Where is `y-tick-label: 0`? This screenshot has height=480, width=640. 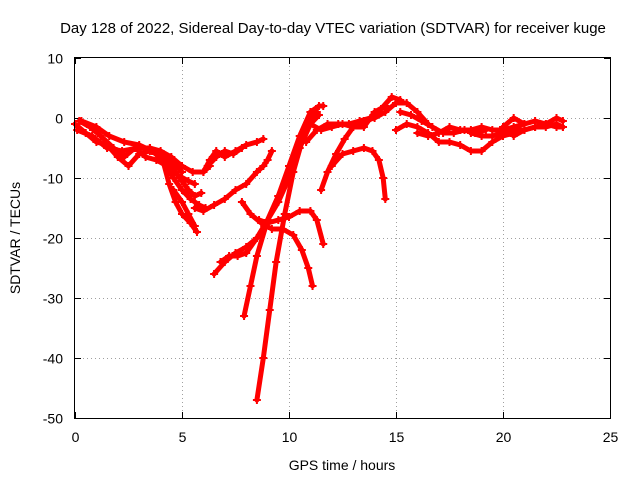
y-tick-label: 0 is located at coordinates (59, 119).